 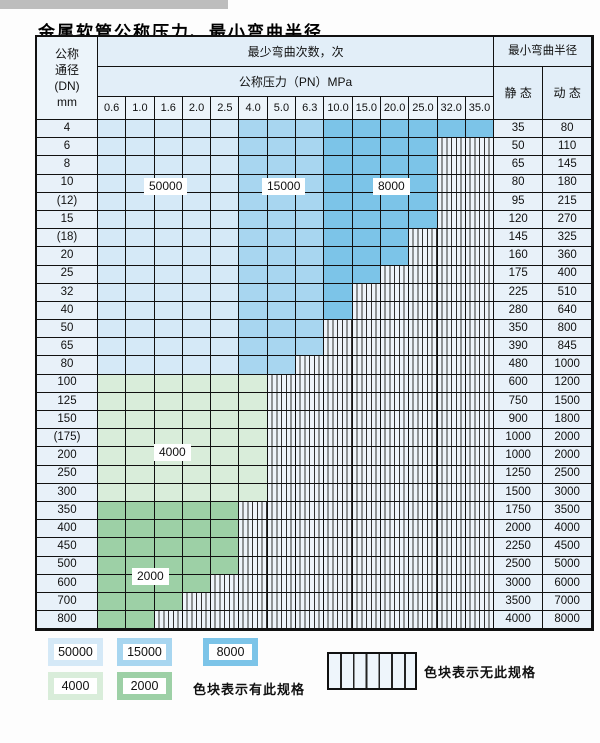 What do you see at coordinates (67, 147) in the screenshot?
I see `dn-cell: 6` at bounding box center [67, 147].